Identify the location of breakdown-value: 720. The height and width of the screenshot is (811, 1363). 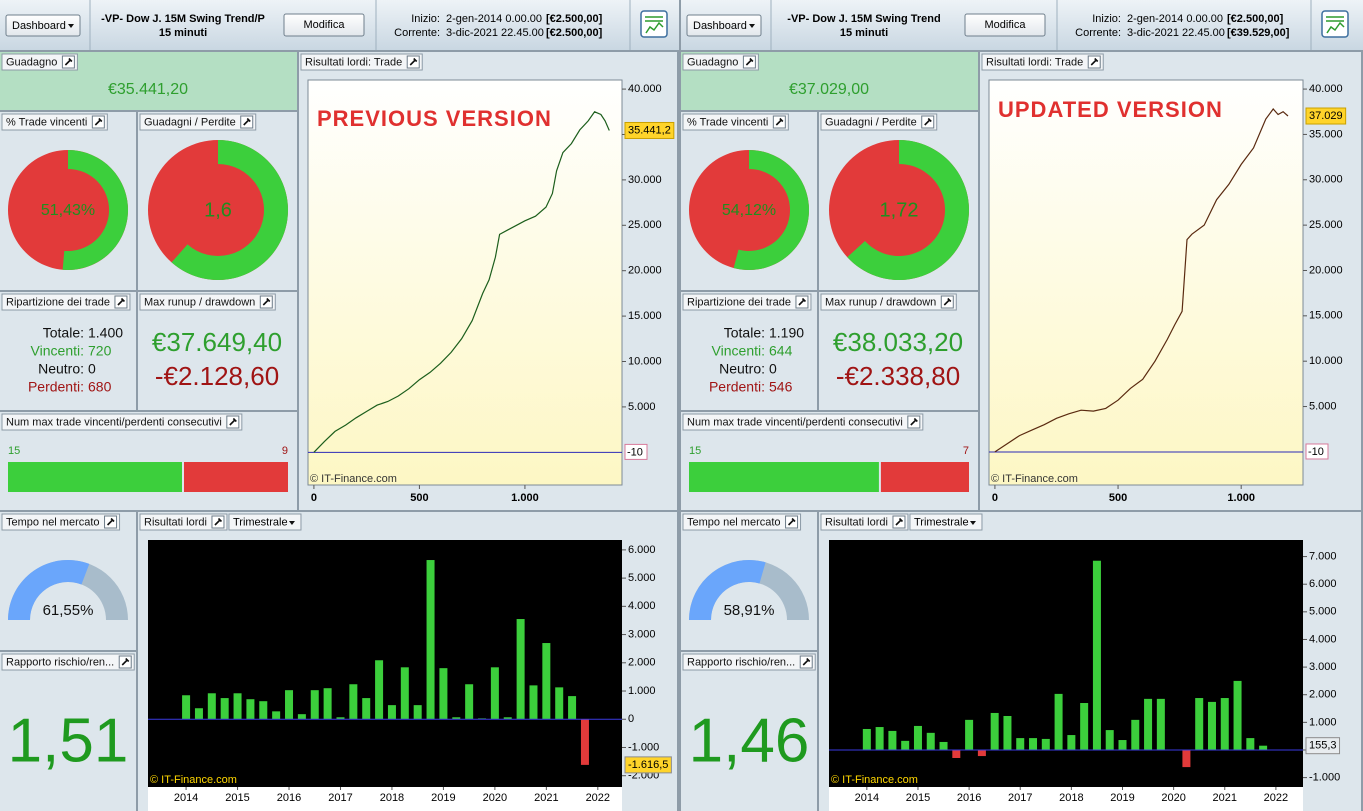
(100, 351).